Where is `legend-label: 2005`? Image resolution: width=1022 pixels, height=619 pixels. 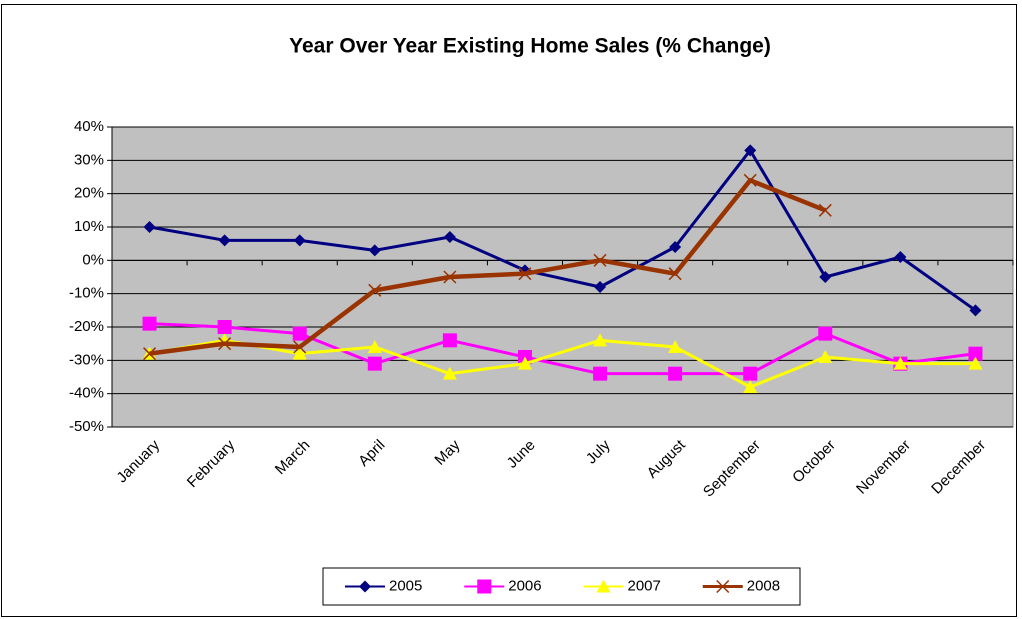
legend-label: 2005 is located at coordinates (405, 585).